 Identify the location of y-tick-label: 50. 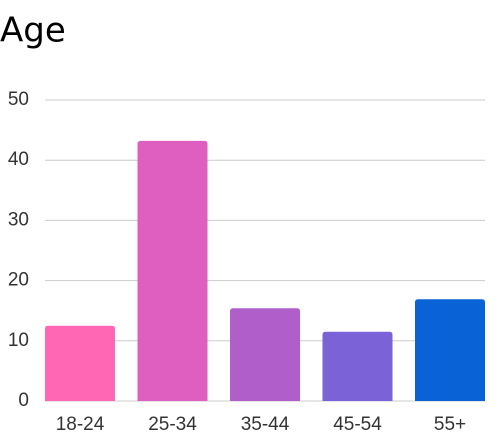
(18, 99).